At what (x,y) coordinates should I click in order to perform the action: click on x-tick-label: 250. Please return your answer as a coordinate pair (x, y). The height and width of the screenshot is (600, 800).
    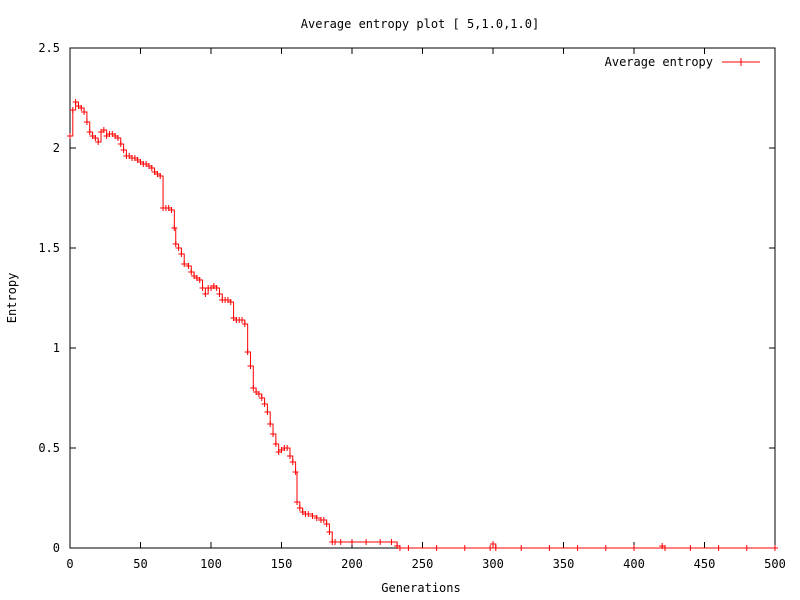
    Looking at the image, I should click on (423, 564).